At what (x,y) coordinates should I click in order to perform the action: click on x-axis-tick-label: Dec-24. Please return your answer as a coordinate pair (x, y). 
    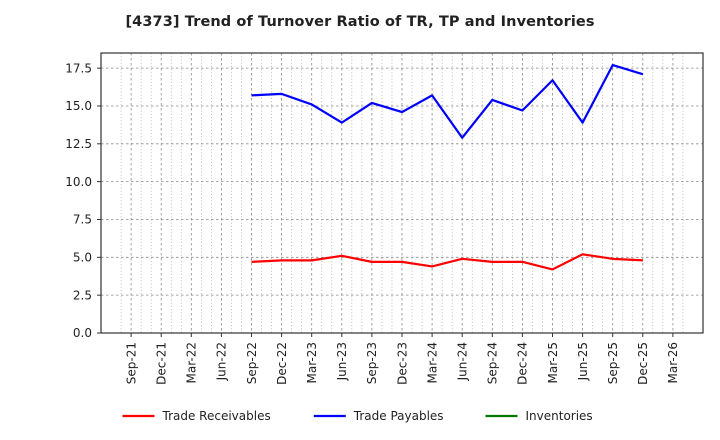
    Looking at the image, I should click on (523, 363).